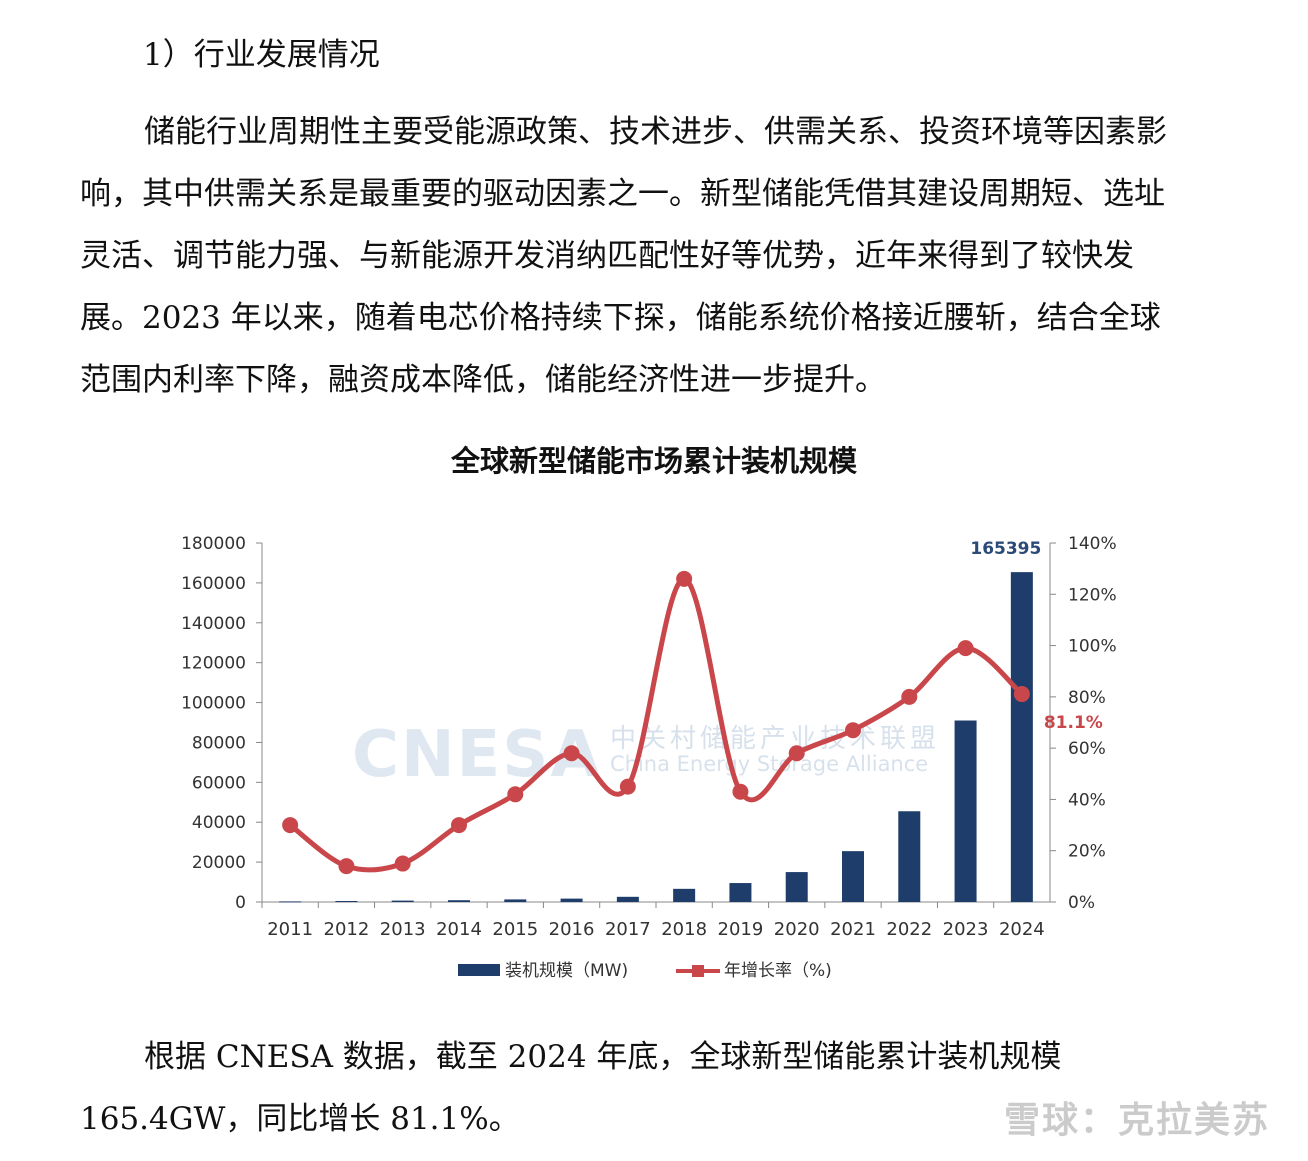 This screenshot has width=1308, height=1161. I want to click on line-value-label: 81.1%, so click(1073, 723).